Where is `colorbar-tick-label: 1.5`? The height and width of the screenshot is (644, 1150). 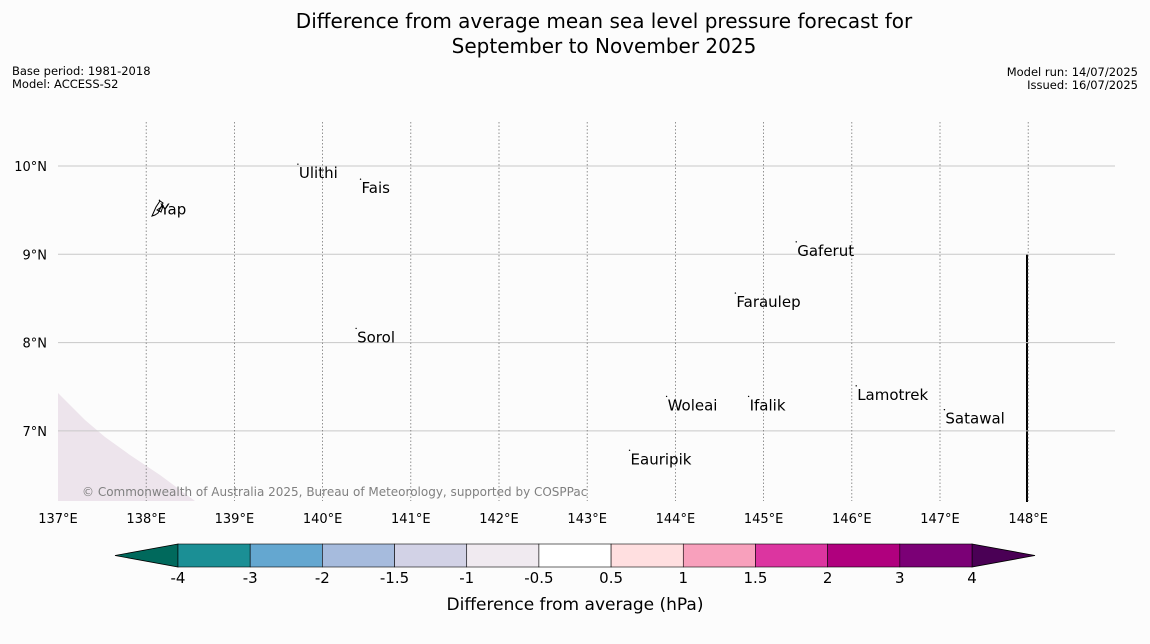 colorbar-tick-label: 1.5 is located at coordinates (756, 578).